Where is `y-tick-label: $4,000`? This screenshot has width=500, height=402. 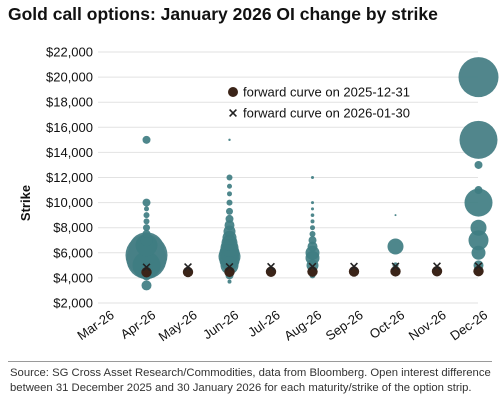 y-tick-label: $4,000 is located at coordinates (73, 277).